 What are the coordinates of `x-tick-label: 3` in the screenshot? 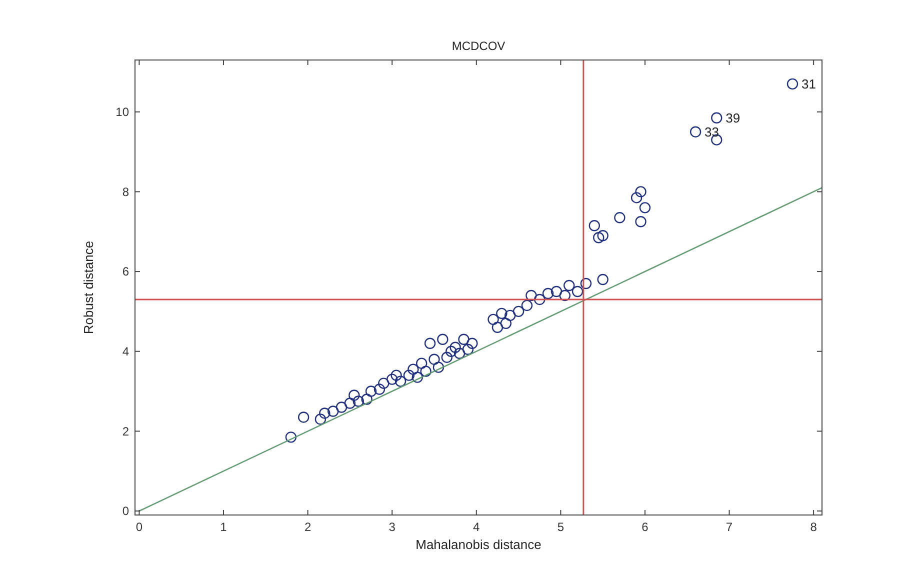 It's located at (392, 527).